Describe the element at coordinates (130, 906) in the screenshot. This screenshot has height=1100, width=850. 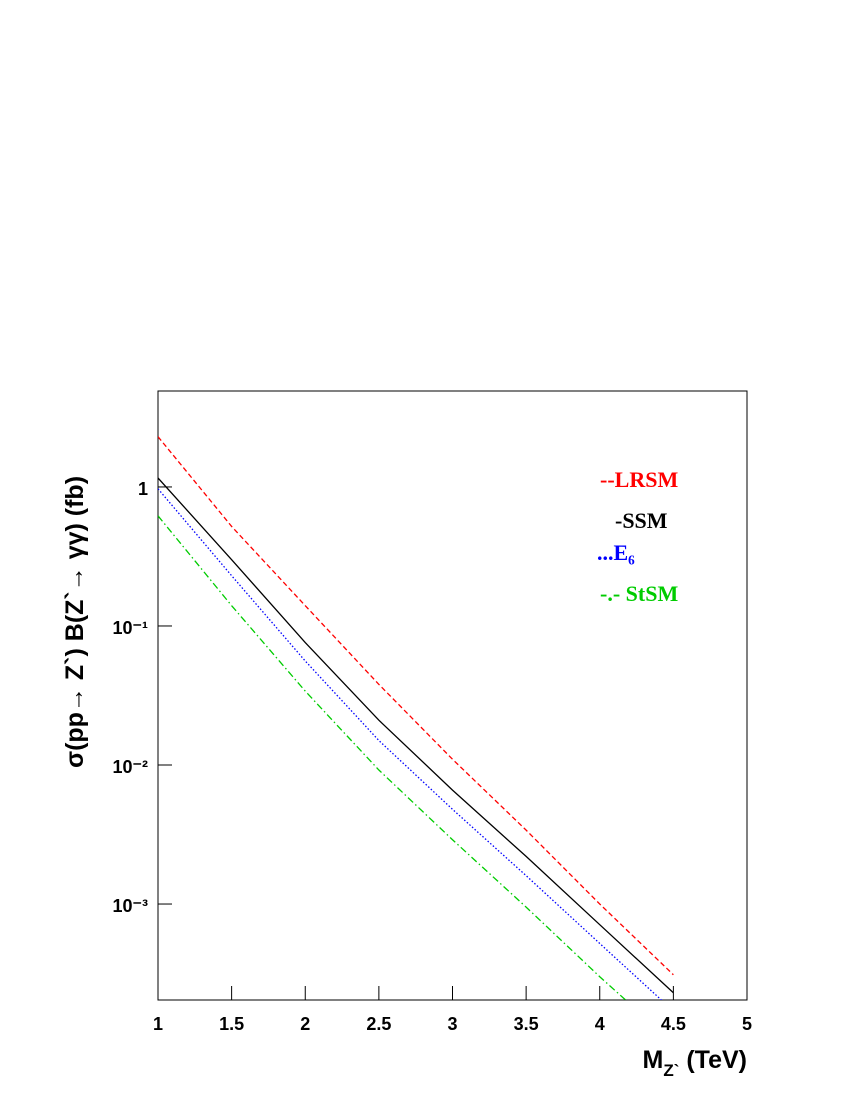
I see `y-tick-label: 10⁻³` at that location.